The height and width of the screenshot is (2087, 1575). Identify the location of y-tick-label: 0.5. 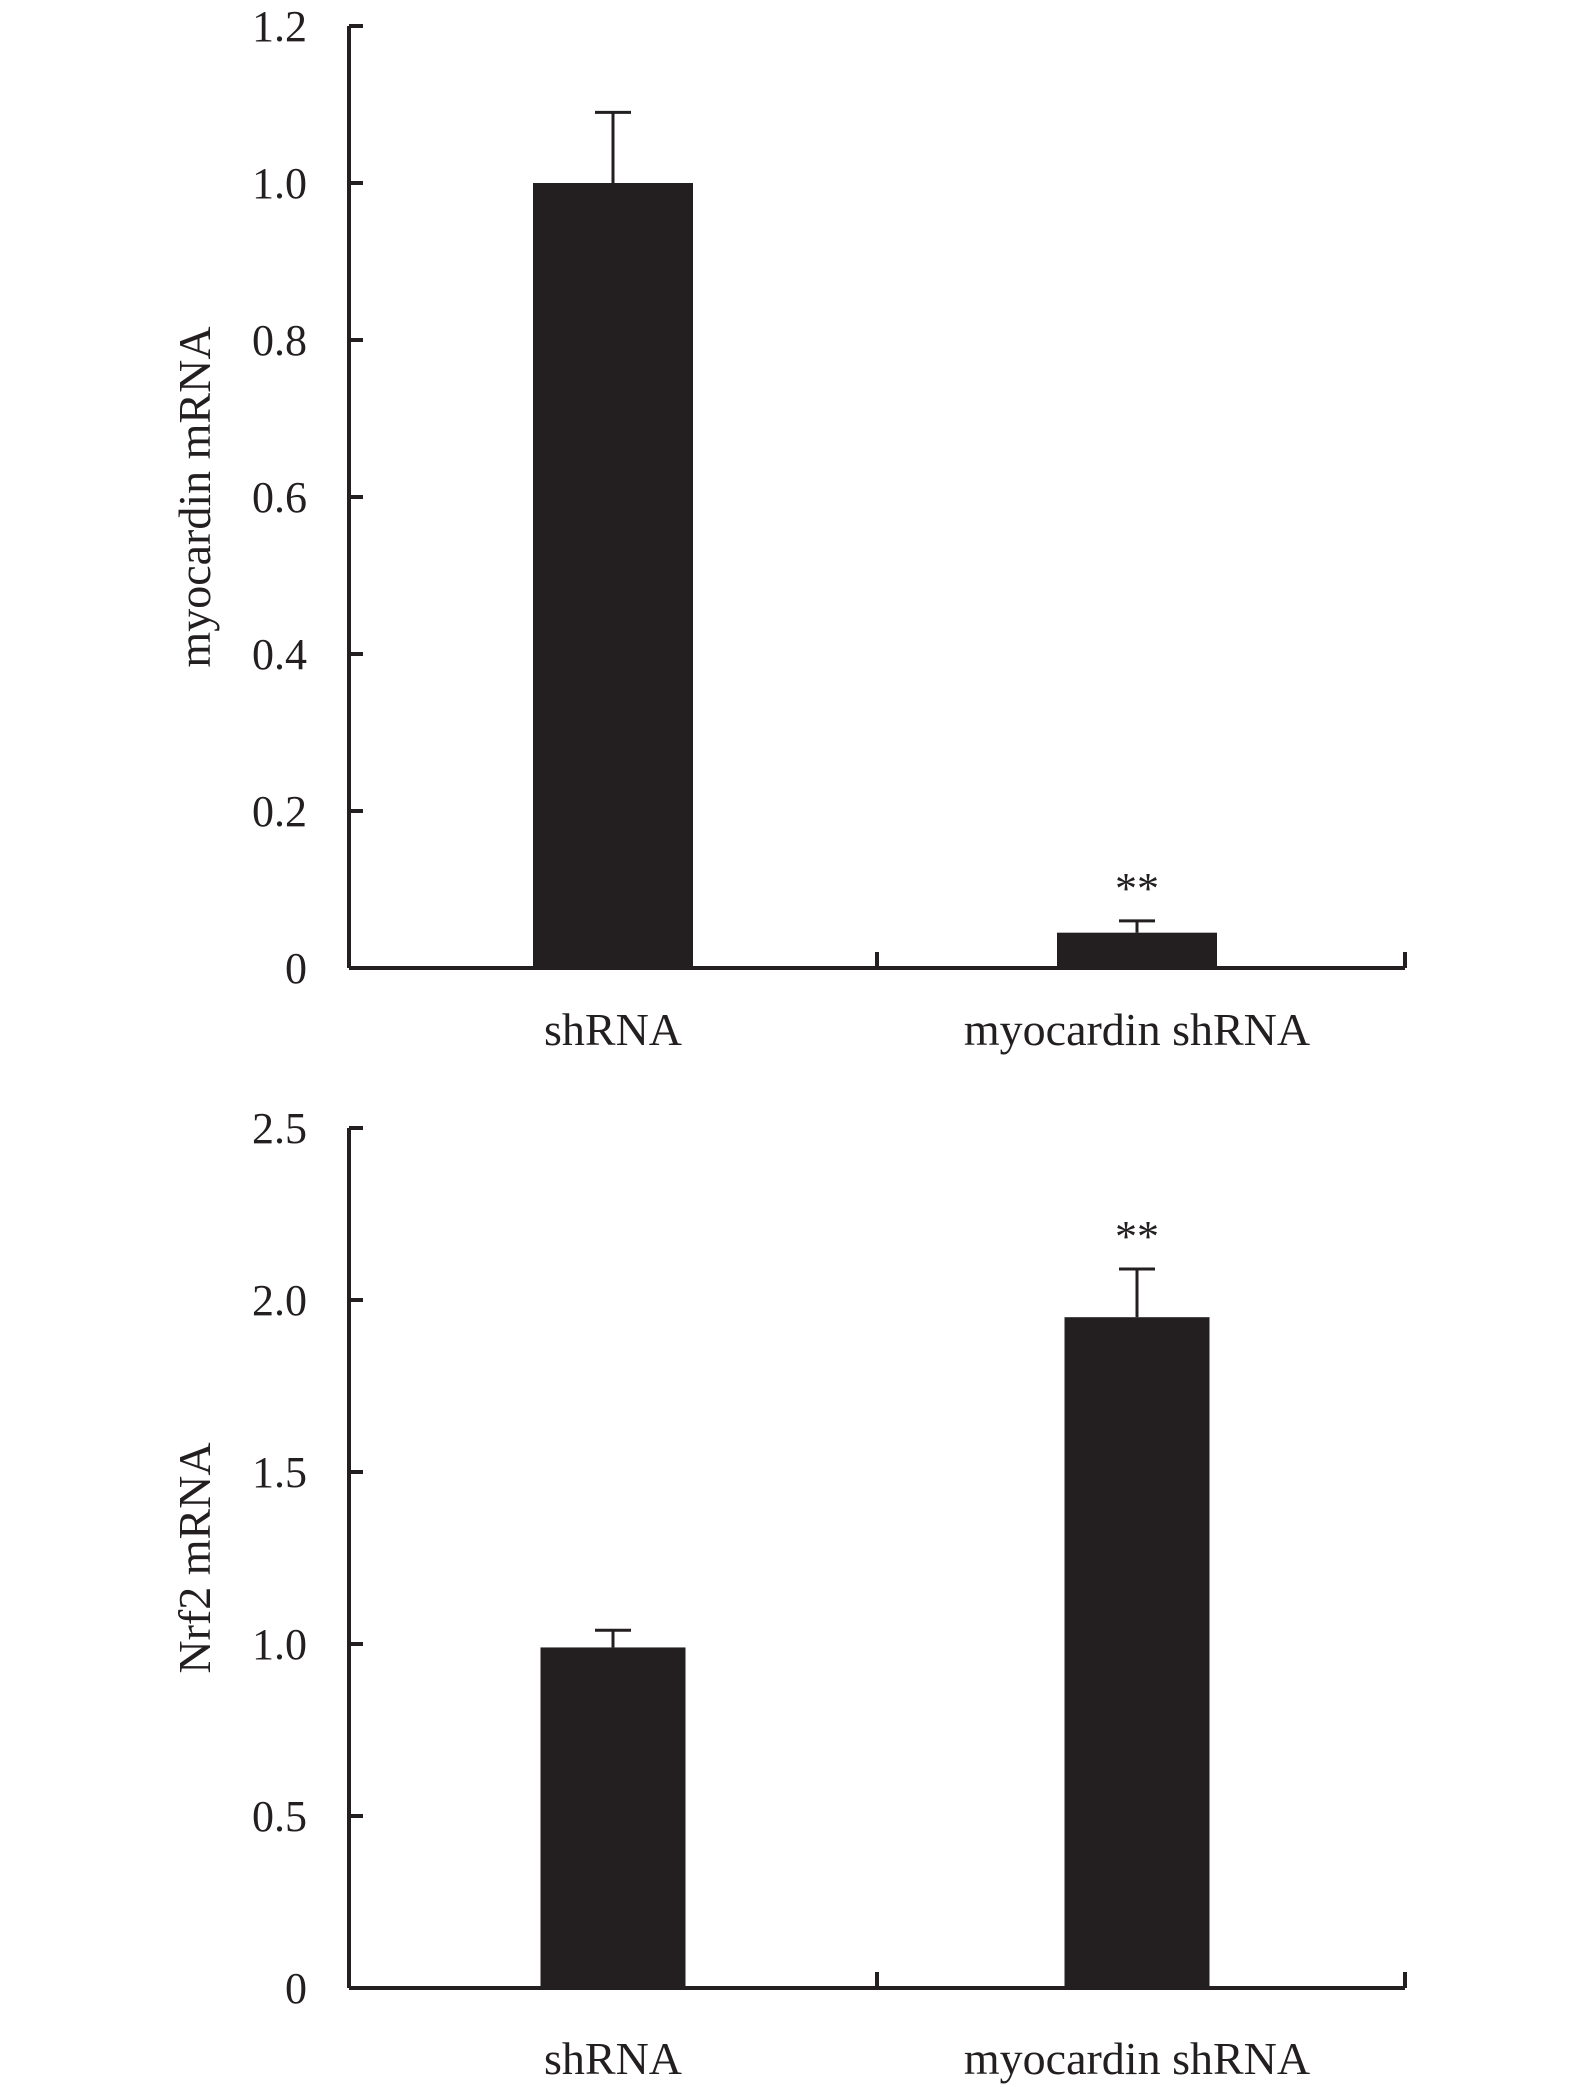
(279, 1816).